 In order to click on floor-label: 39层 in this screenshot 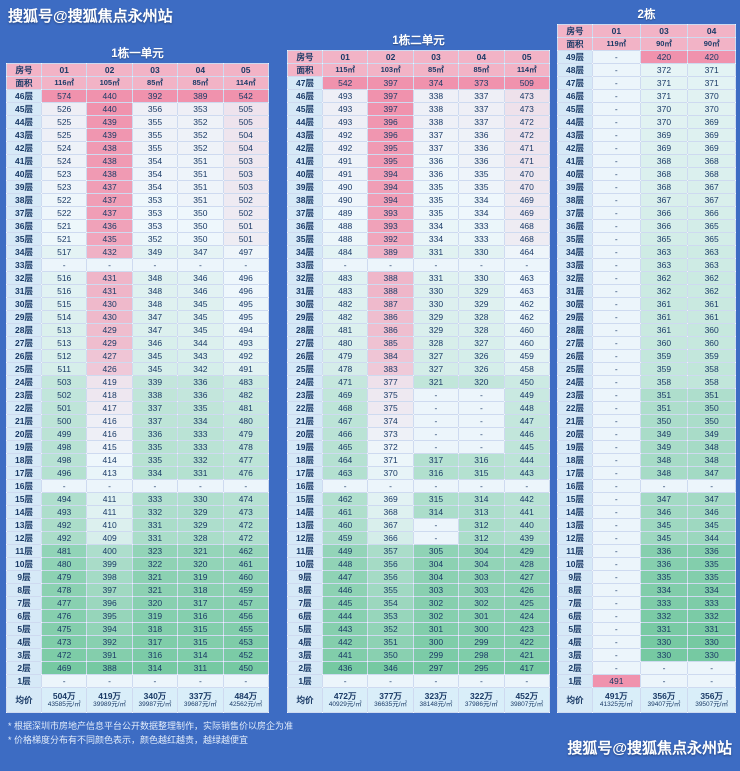, I will do `click(305, 187)`.